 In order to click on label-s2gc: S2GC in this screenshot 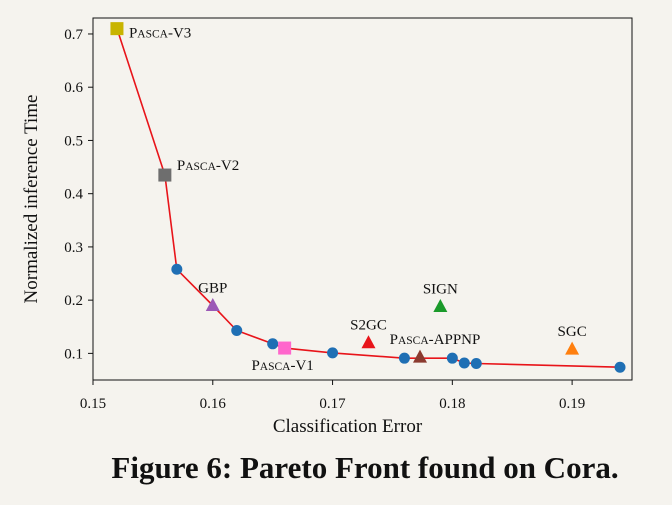, I will do `click(368, 326)`.